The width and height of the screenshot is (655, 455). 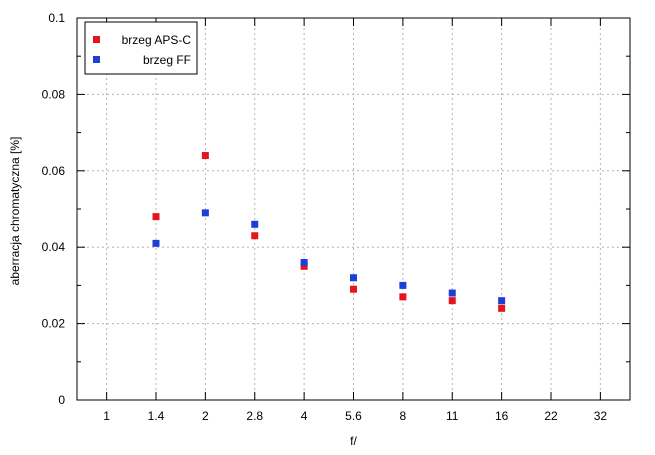 I want to click on y-axis-label: aberracja chromatyczna [%], so click(x=15, y=211).